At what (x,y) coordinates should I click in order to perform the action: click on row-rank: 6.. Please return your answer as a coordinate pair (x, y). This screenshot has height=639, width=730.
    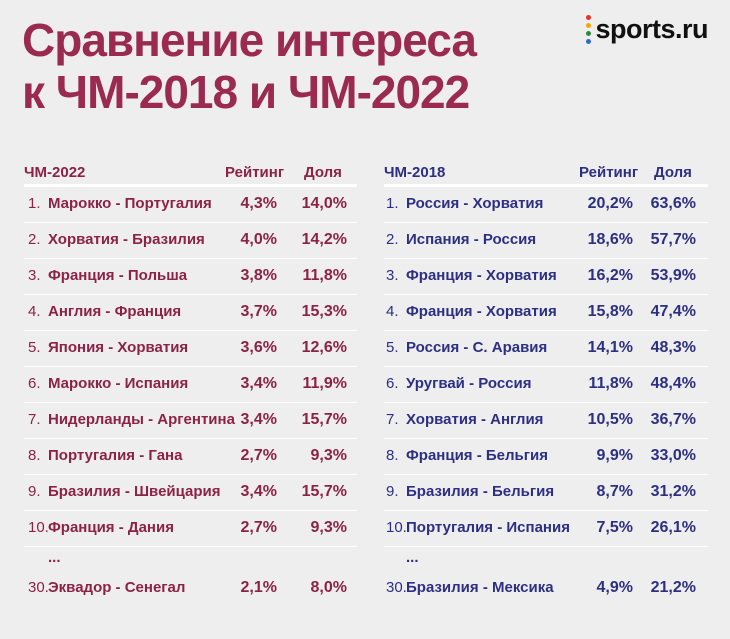
    Looking at the image, I should click on (34, 383).